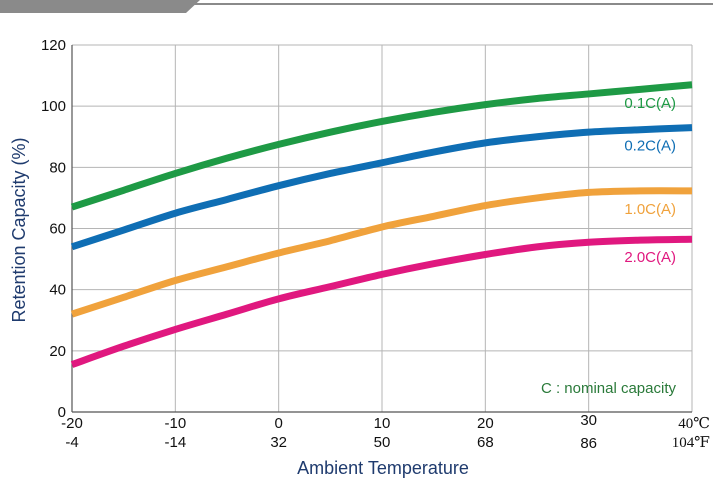 This screenshot has height=483, width=713. I want to click on x-tick-label-celsius: -20, so click(72, 423).